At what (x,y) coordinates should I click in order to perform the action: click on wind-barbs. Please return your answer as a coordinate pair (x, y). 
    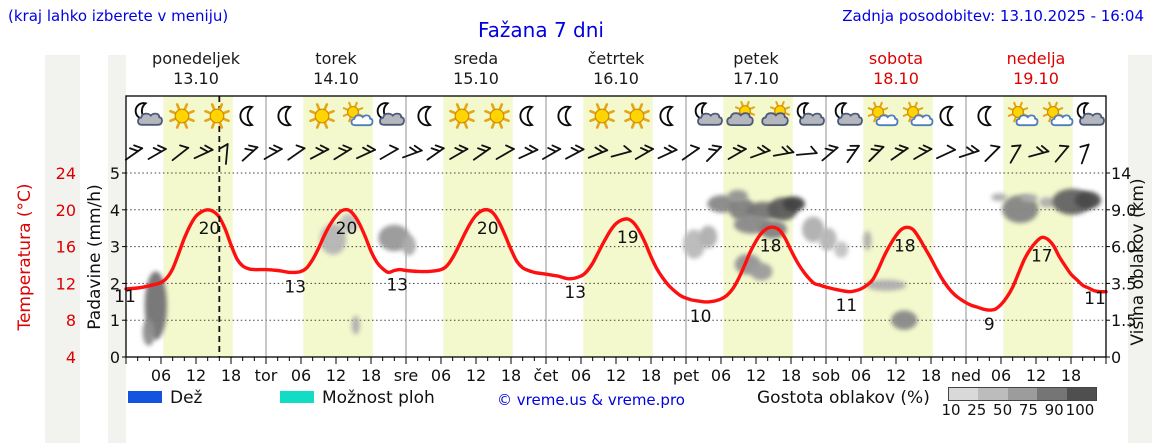
    Looking at the image, I should click on (607, 154).